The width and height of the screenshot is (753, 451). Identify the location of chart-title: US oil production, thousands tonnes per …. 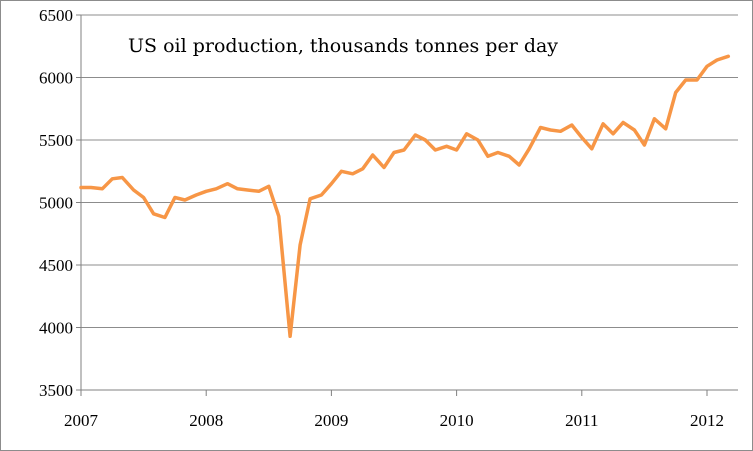
(343, 46).